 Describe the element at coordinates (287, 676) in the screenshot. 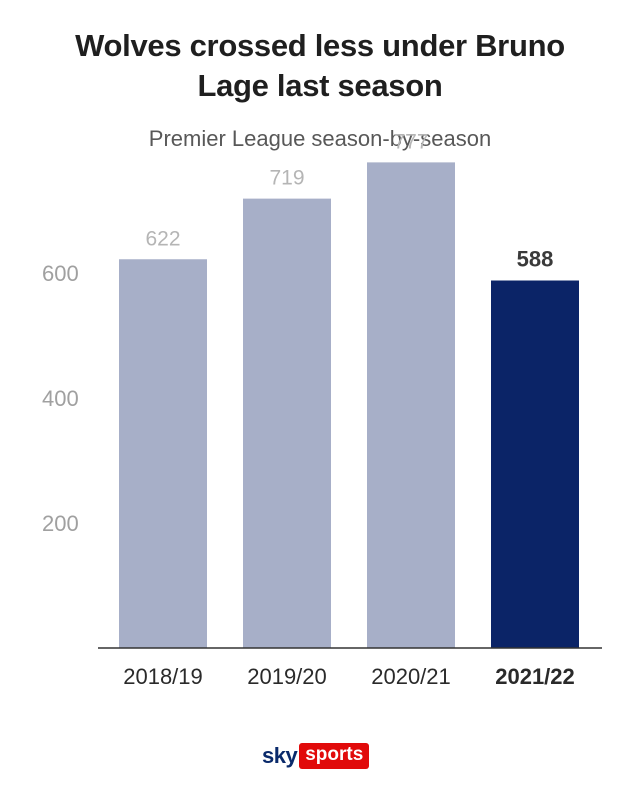

I see `category-label: 2019/20` at that location.